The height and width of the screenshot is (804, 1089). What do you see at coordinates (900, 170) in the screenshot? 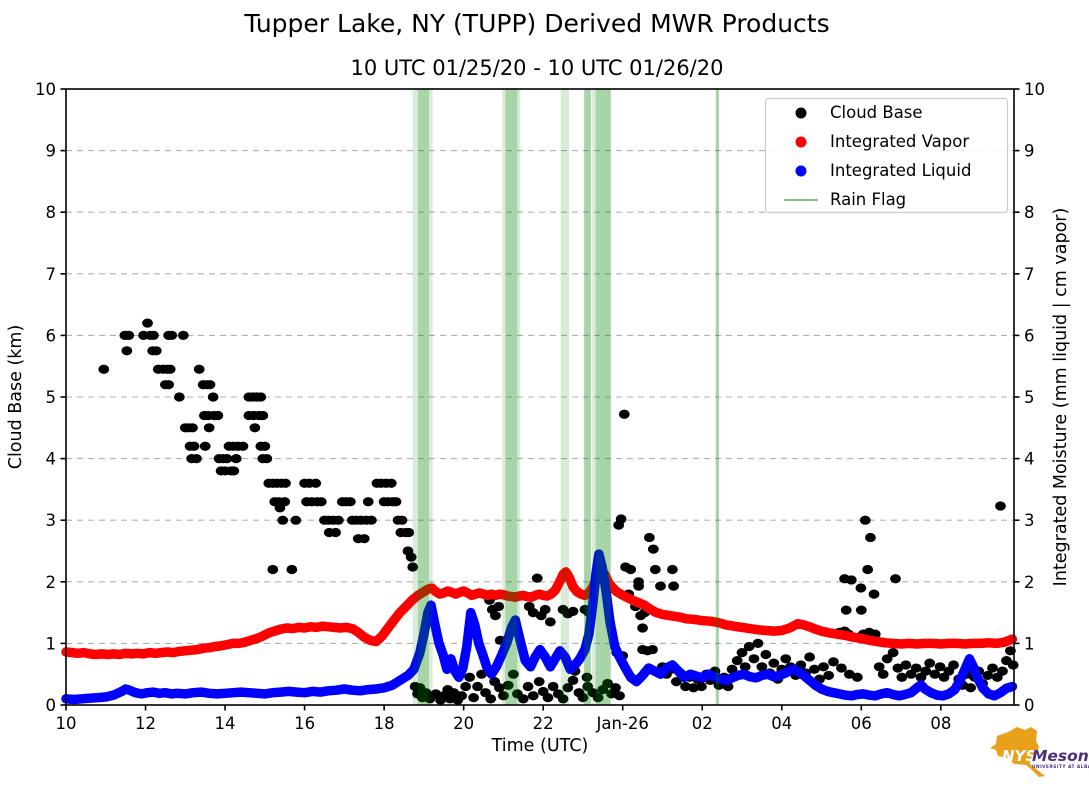
I see `legend-label: Integrated Liquid` at bounding box center [900, 170].